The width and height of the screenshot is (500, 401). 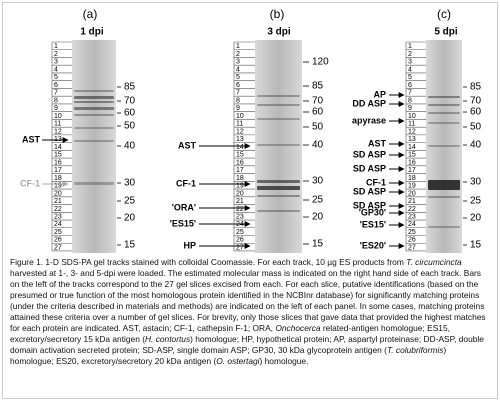 What do you see at coordinates (168, 339) in the screenshot?
I see `caption-italic: H. contortus` at bounding box center [168, 339].